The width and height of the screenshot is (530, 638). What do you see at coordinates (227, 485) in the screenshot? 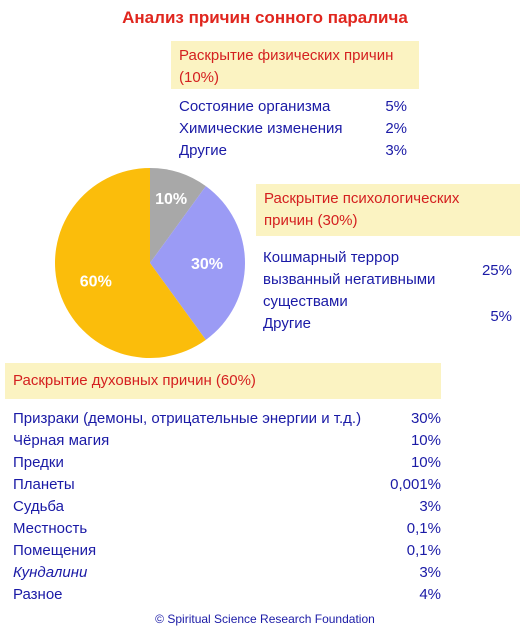
I see `list-item: Планеты 0,001%` at bounding box center [227, 485].